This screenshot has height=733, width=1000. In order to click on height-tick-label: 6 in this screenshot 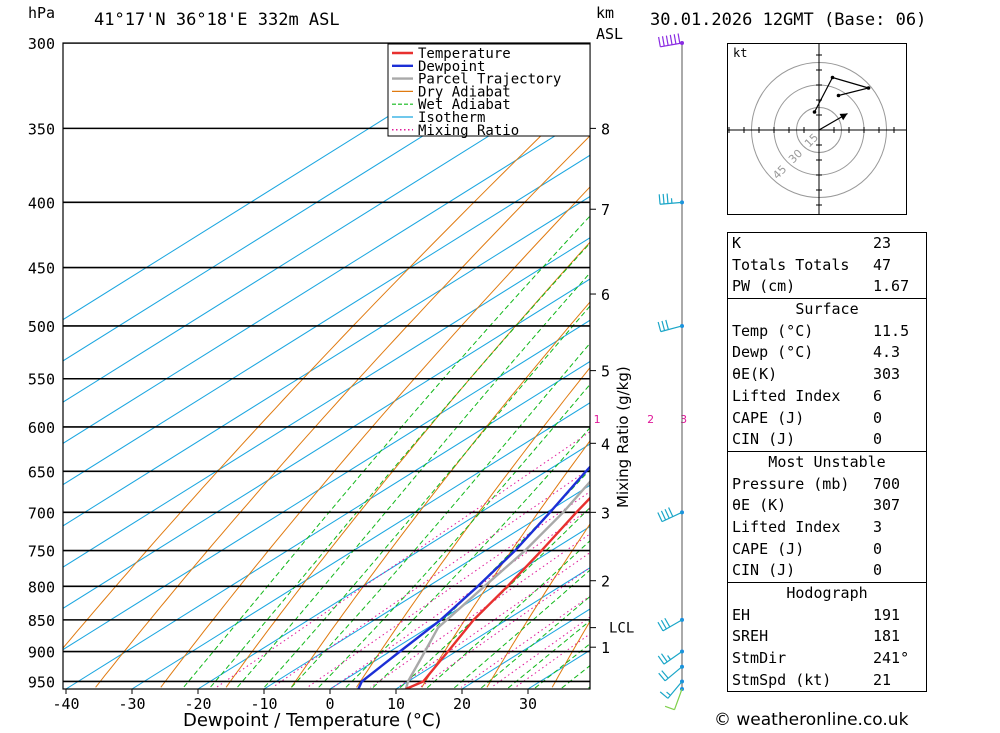, I will do `click(605, 295)`.